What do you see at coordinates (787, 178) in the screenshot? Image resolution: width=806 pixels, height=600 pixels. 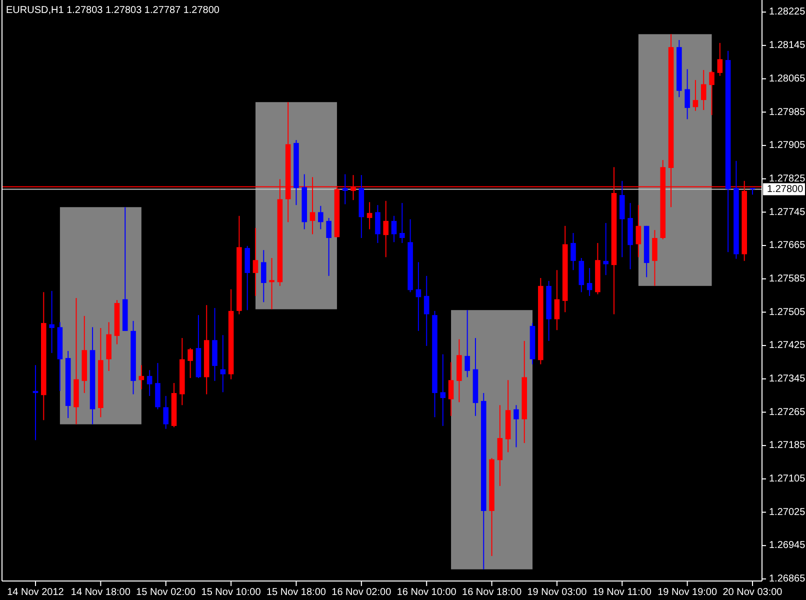 I see `y-tick-label: 1.27825` at bounding box center [787, 178].